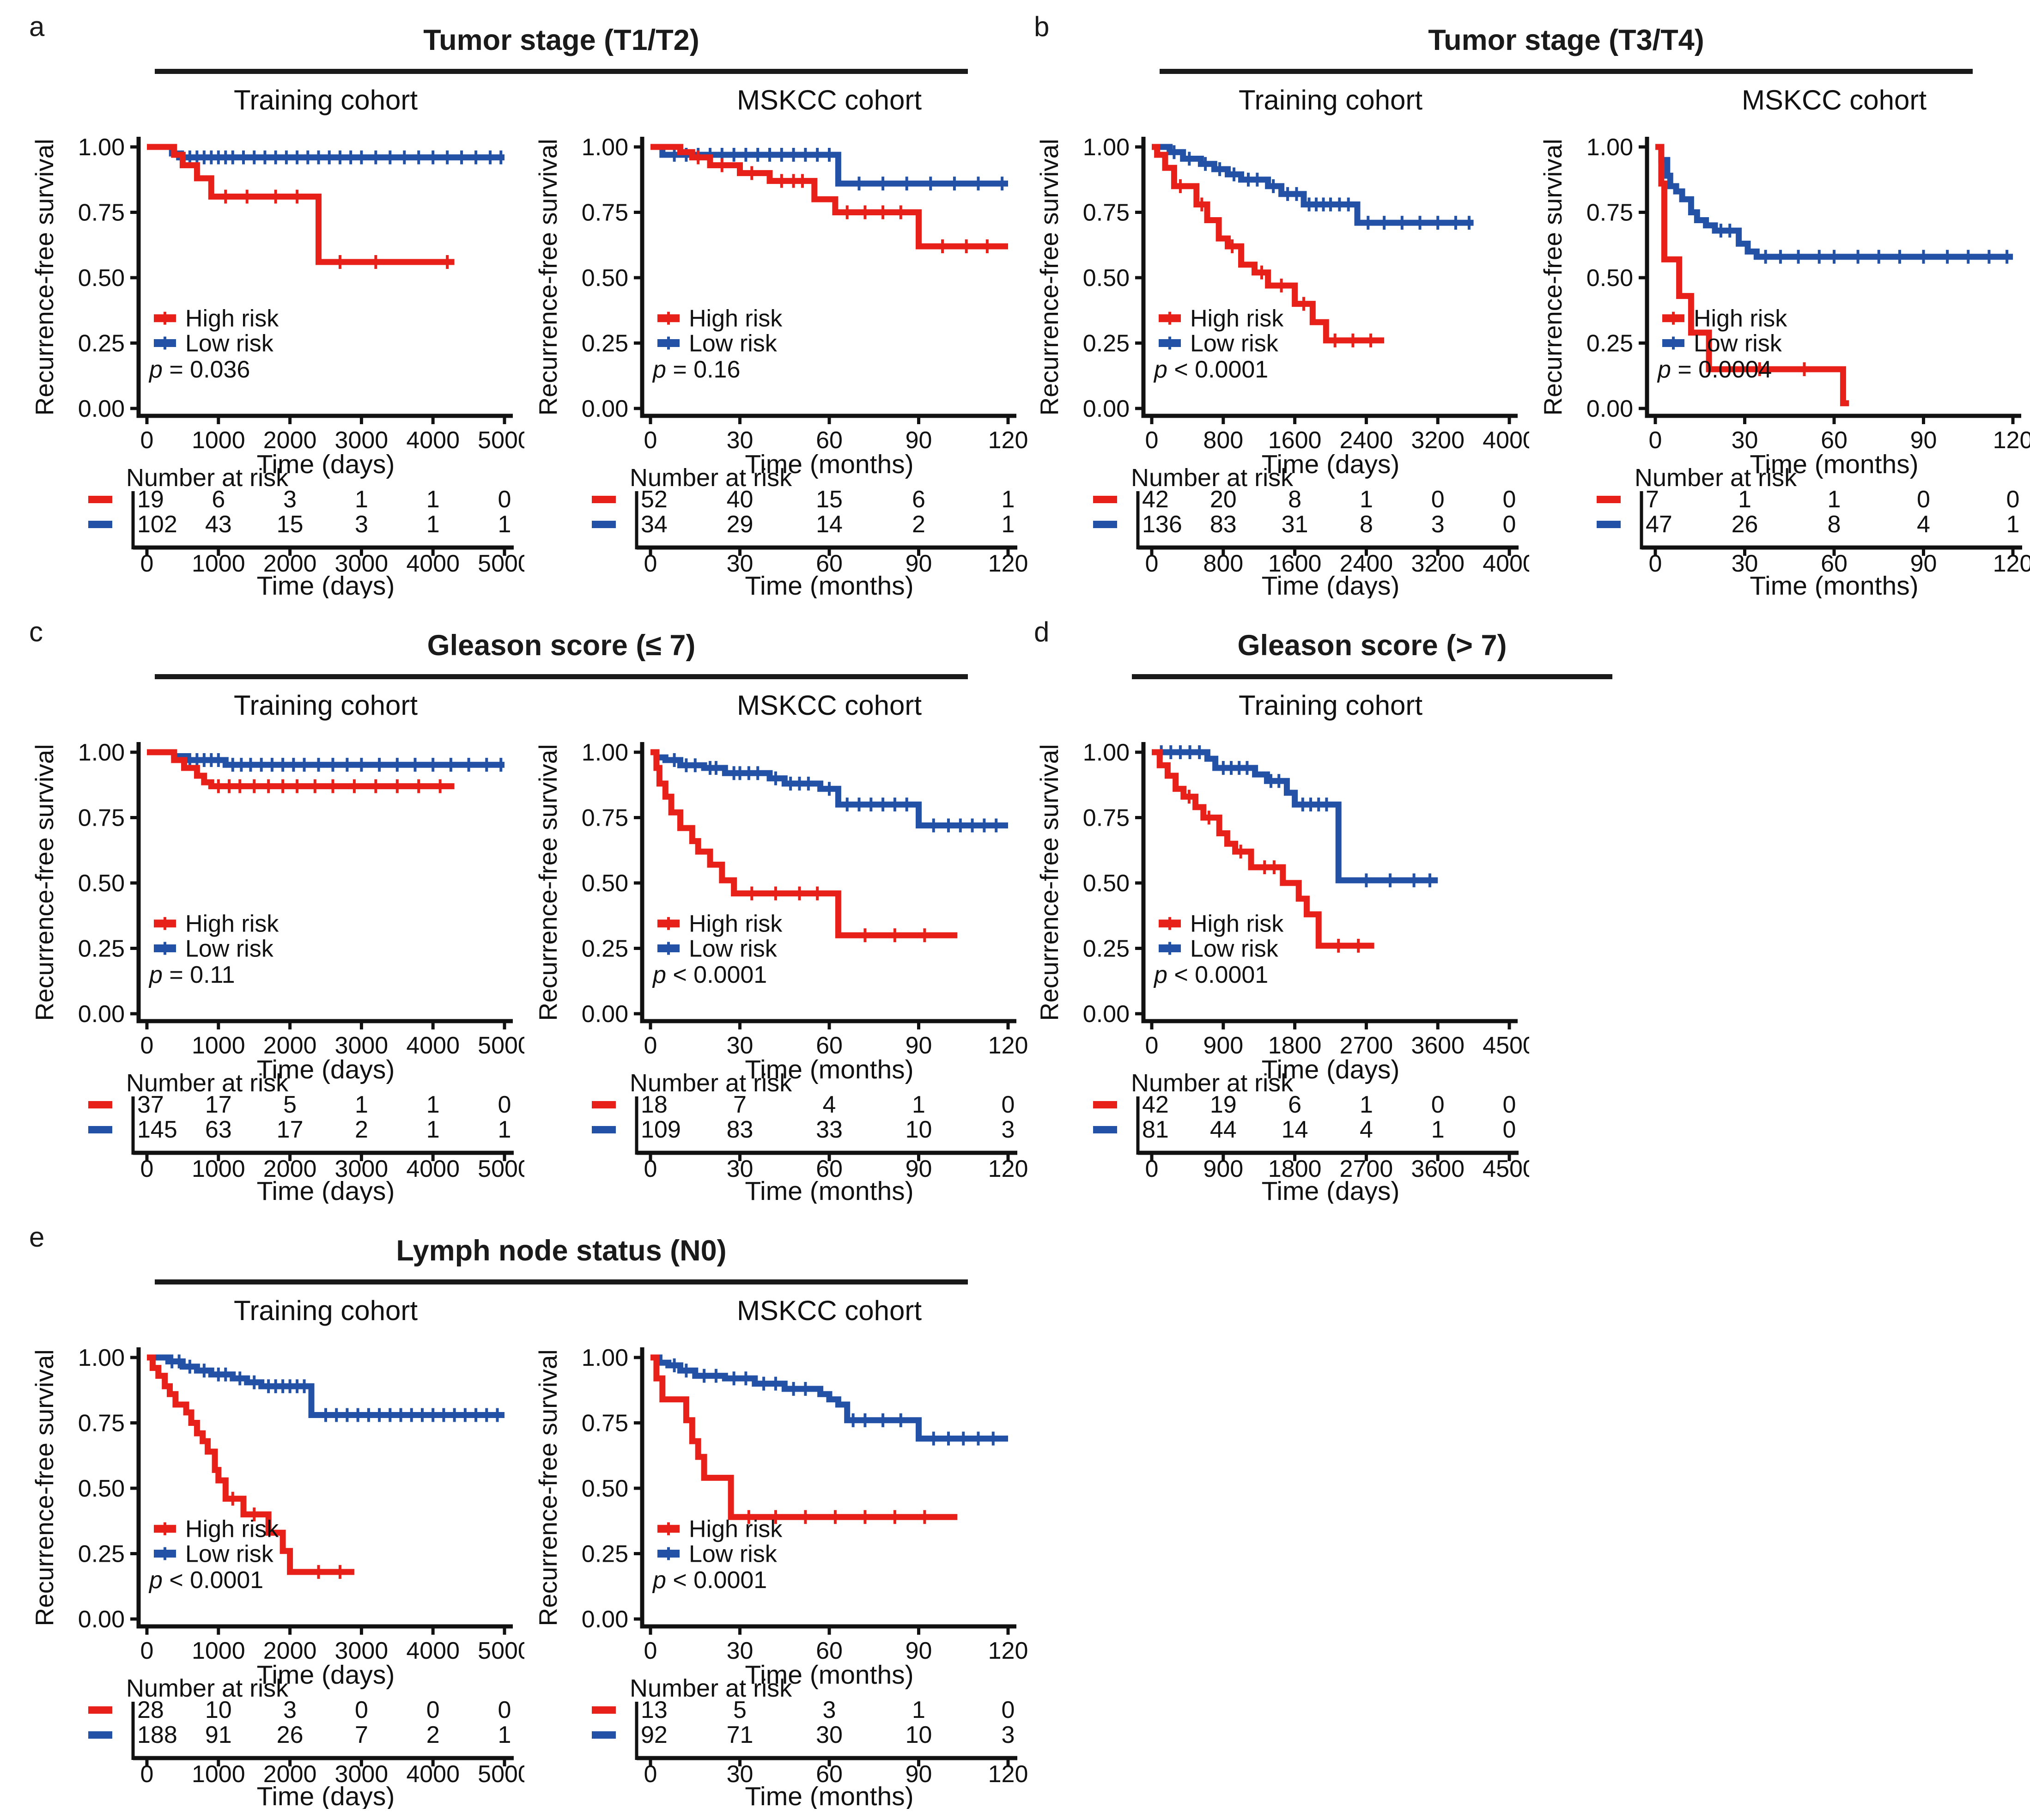 The height and width of the screenshot is (1820, 2030). What do you see at coordinates (1438, 1169) in the screenshot?
I see `risk-axis-tick-label: 3600` at bounding box center [1438, 1169].